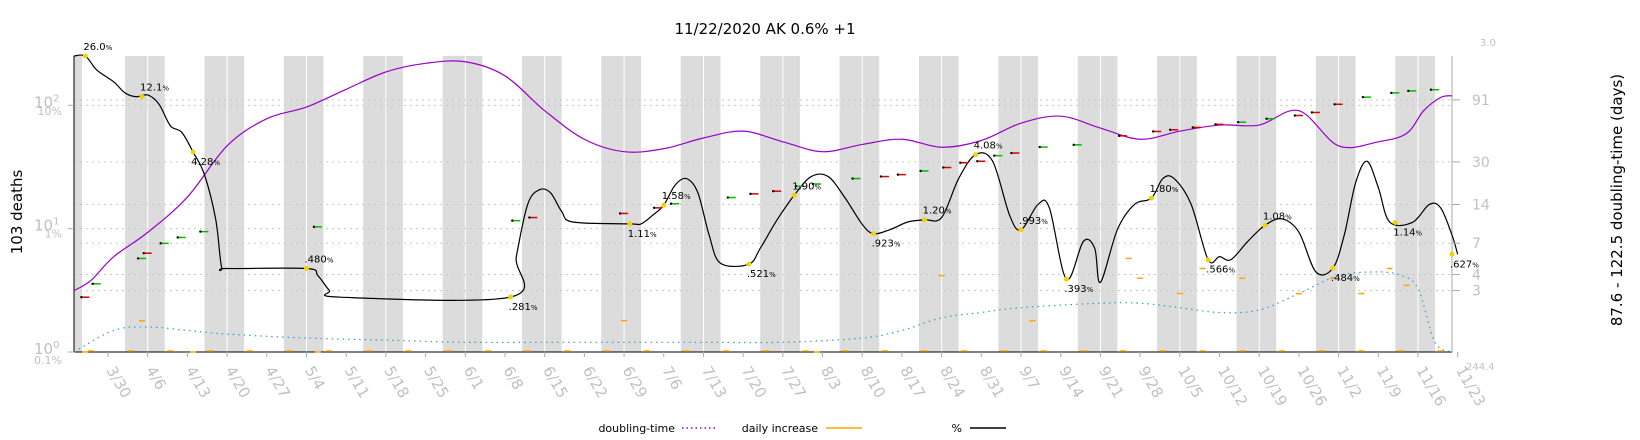 The image size is (1640, 440). What do you see at coordinates (1481, 205) in the screenshot?
I see `right-tick-label: 14` at bounding box center [1481, 205].